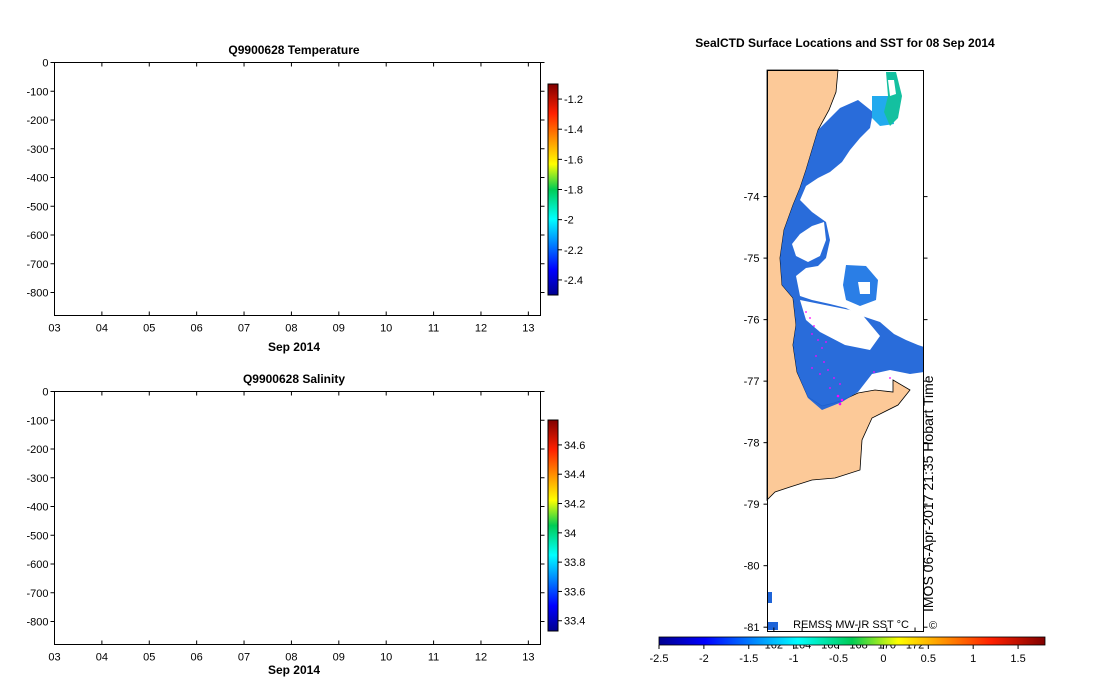 The image size is (1099, 700). Describe the element at coordinates (294, 347) in the screenshot. I see `temperature-x-label: Sep 2014` at that location.